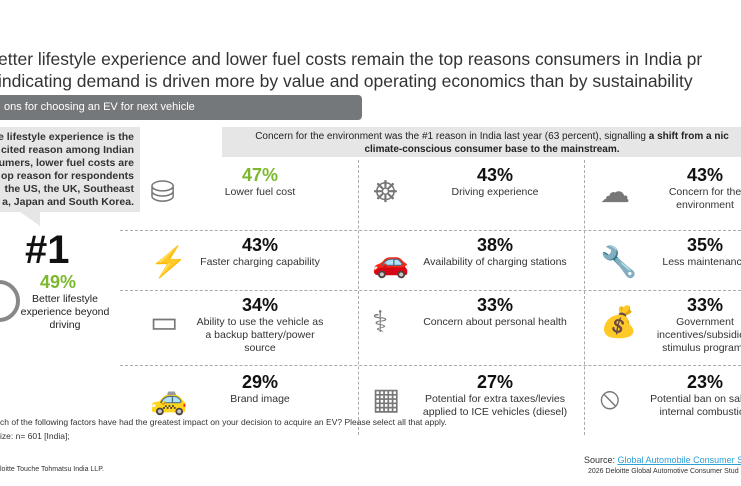 The width and height of the screenshot is (741, 486). Describe the element at coordinates (58, 282) in the screenshot. I see `top-percent: 49%` at that location.